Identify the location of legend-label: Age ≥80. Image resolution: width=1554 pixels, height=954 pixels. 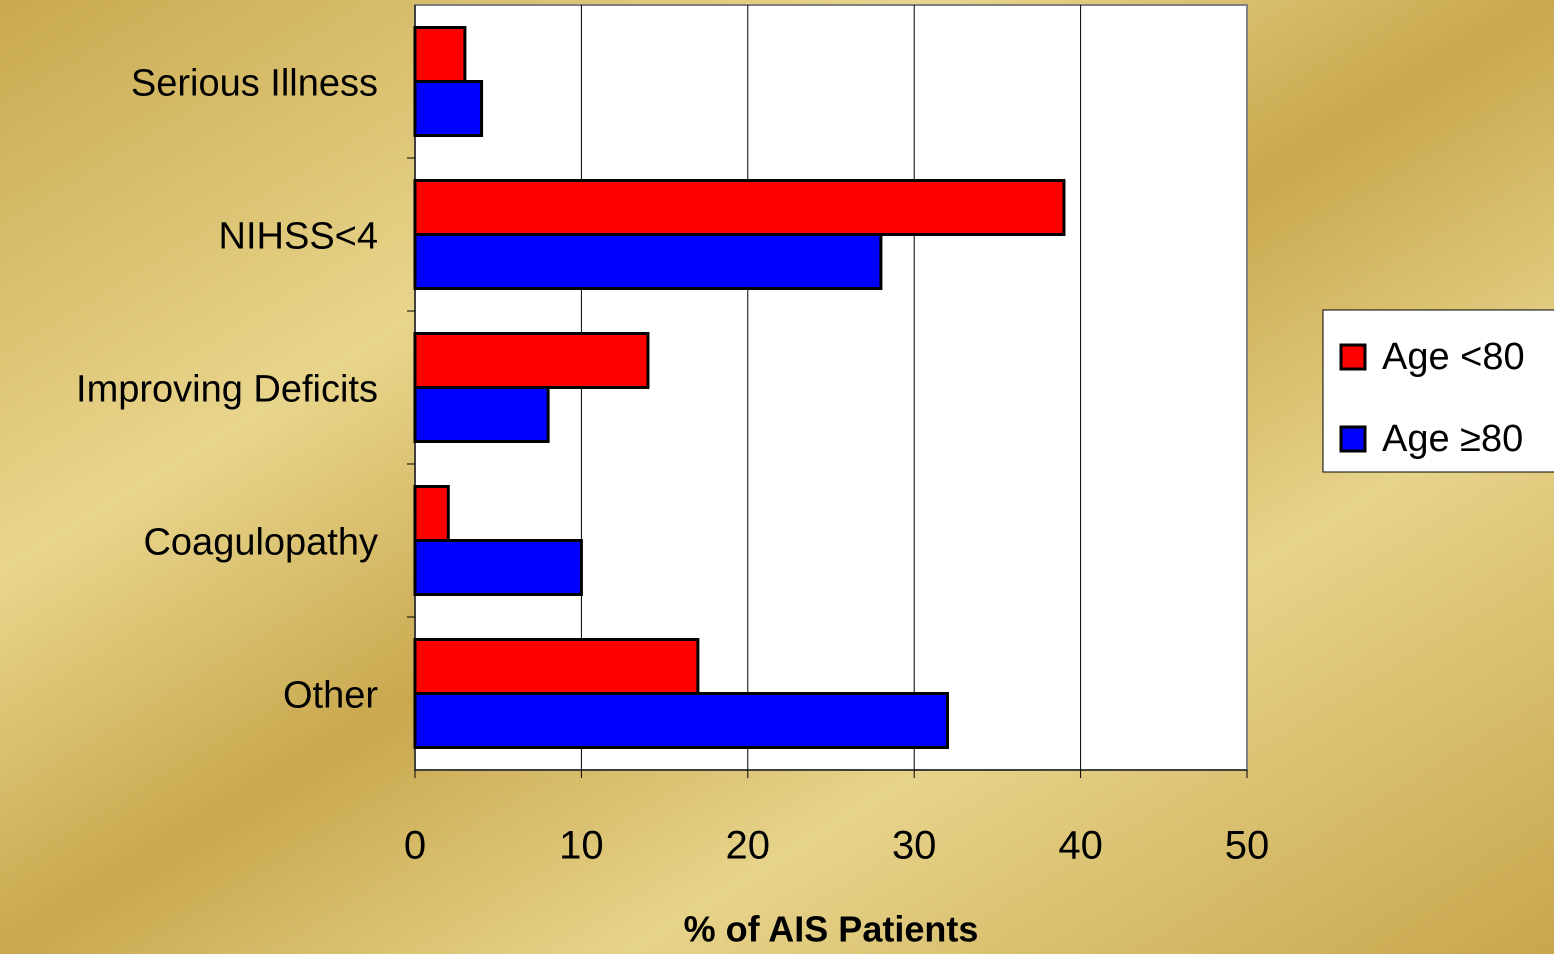
(1452, 439).